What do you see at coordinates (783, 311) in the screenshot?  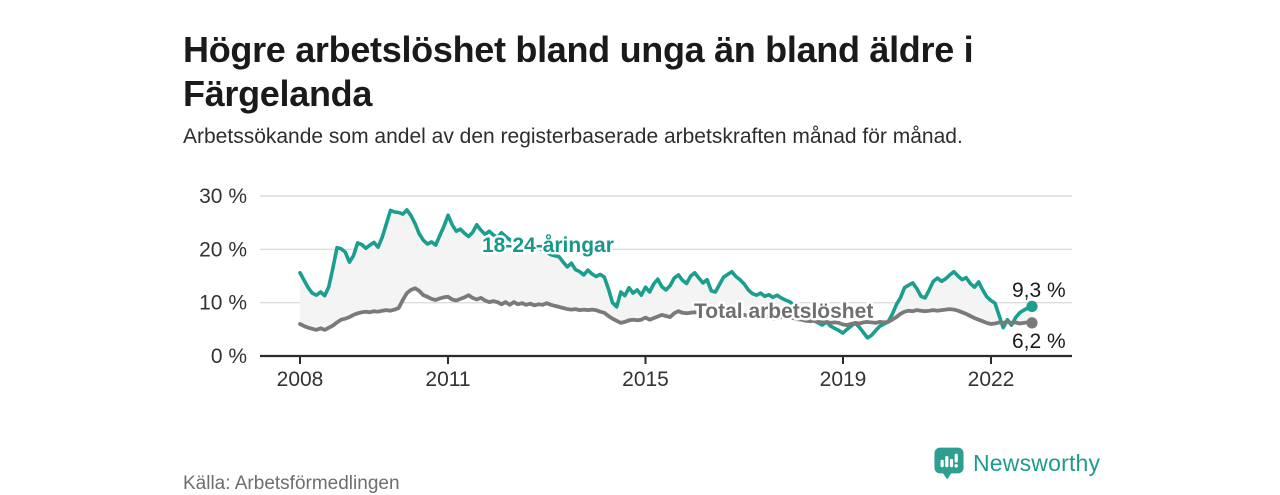 I see `series-label-total: Total arbetslöshet` at bounding box center [783, 311].